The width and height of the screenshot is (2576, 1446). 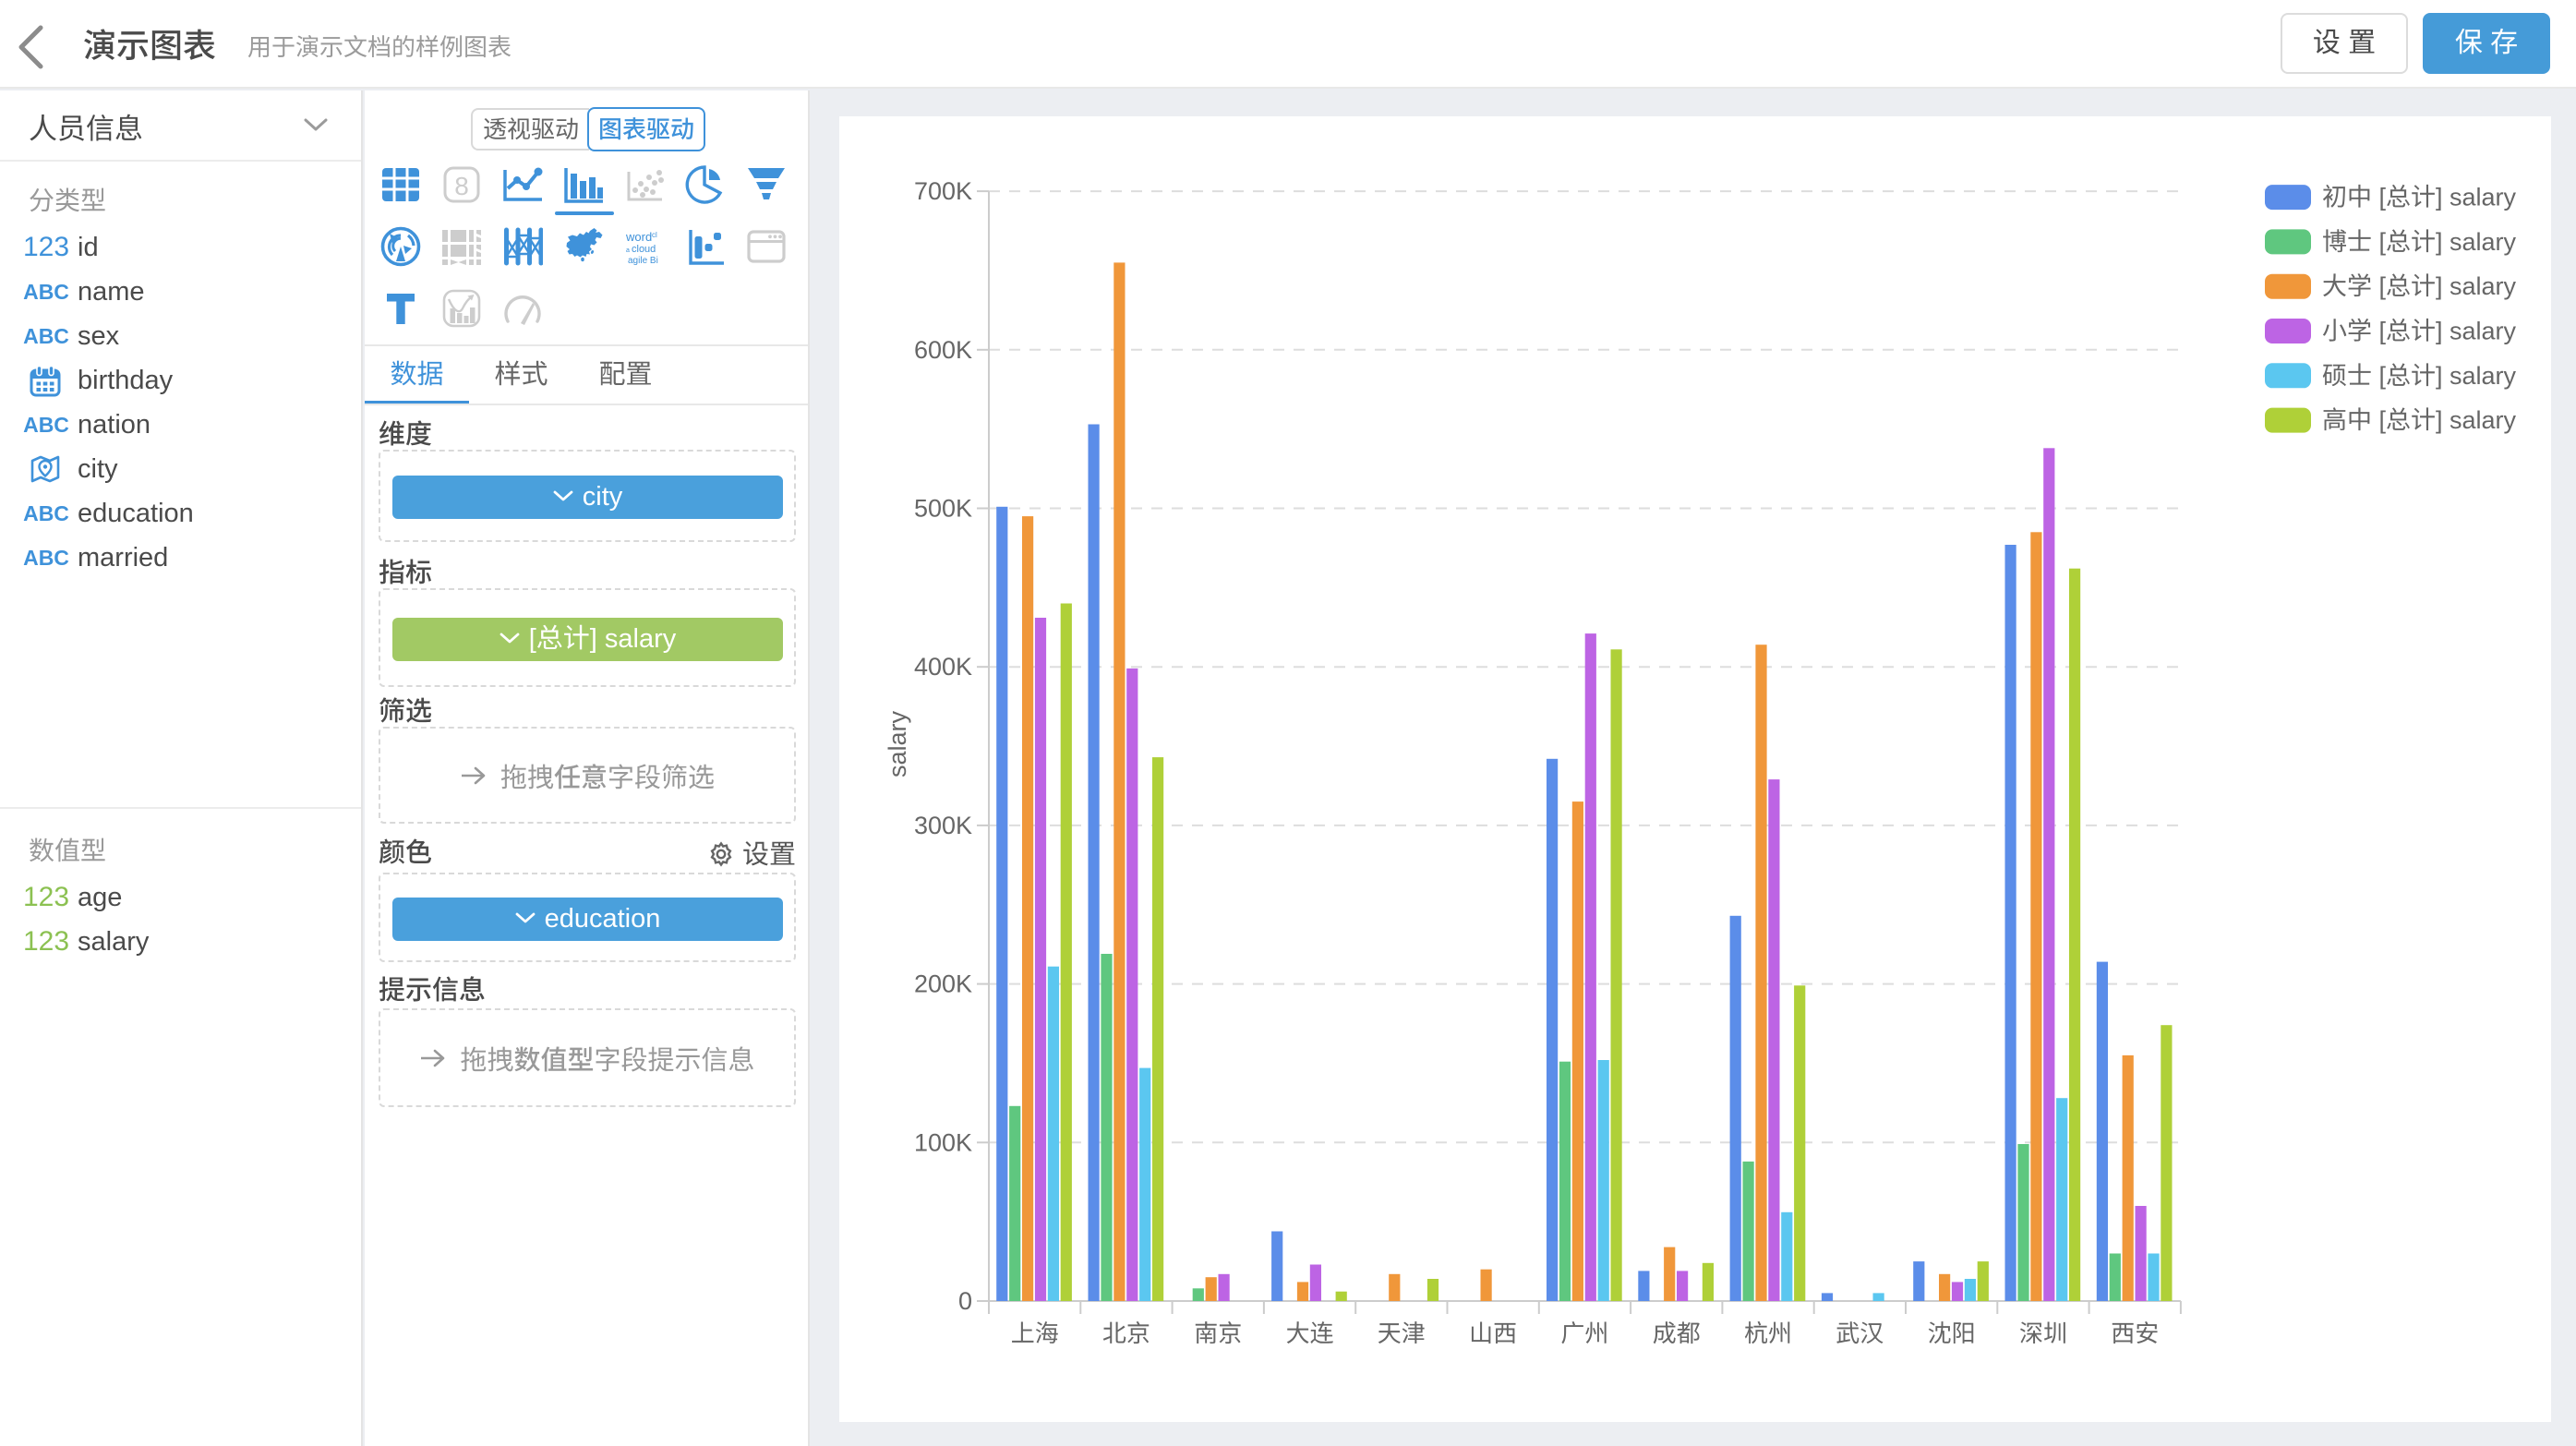 What do you see at coordinates (2419, 286) in the screenshot?
I see `svg-text: 大学 [总计] salary` at bounding box center [2419, 286].